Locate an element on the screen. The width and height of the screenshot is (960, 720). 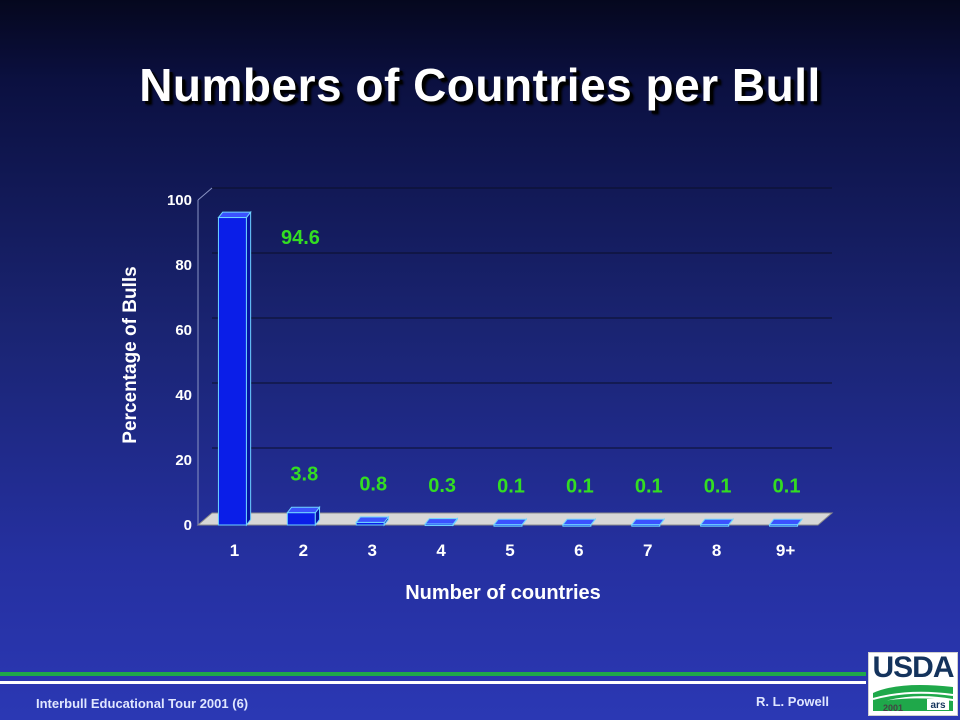
x-tick-label: 8 is located at coordinates (716, 550).